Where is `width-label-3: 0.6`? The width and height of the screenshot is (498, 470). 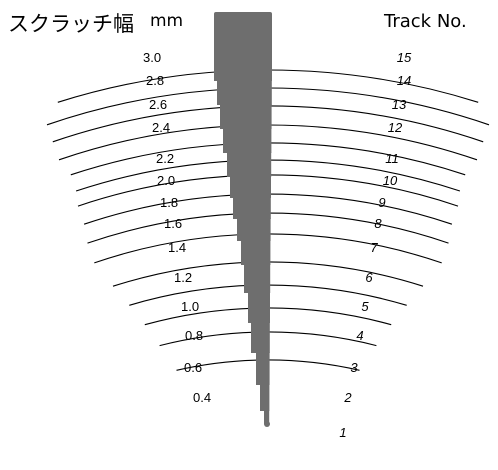 width-label-3: 0.6 is located at coordinates (193, 367).